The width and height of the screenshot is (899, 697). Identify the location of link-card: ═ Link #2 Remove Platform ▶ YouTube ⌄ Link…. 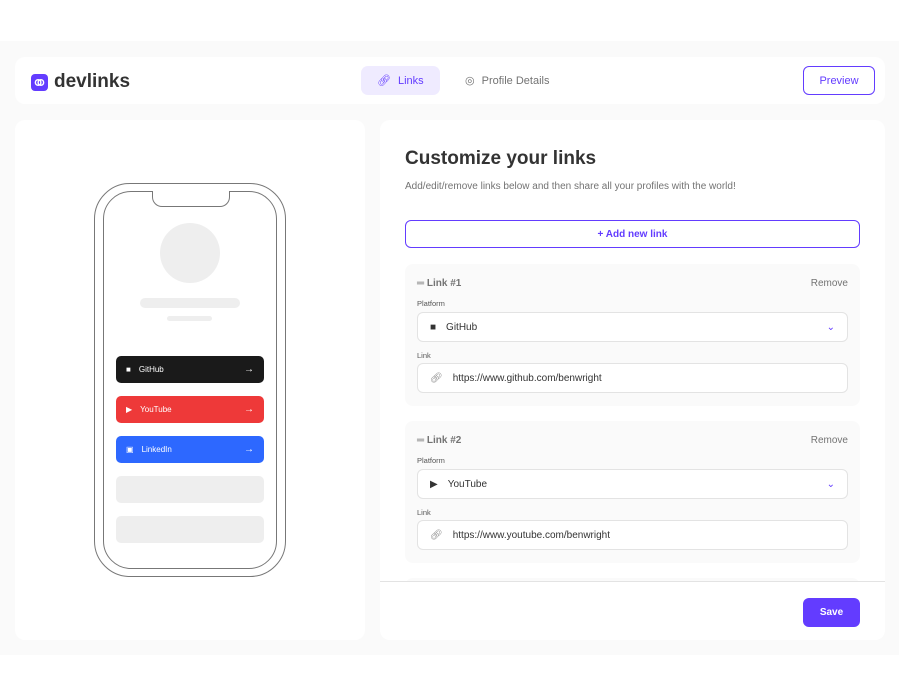
(632, 492).